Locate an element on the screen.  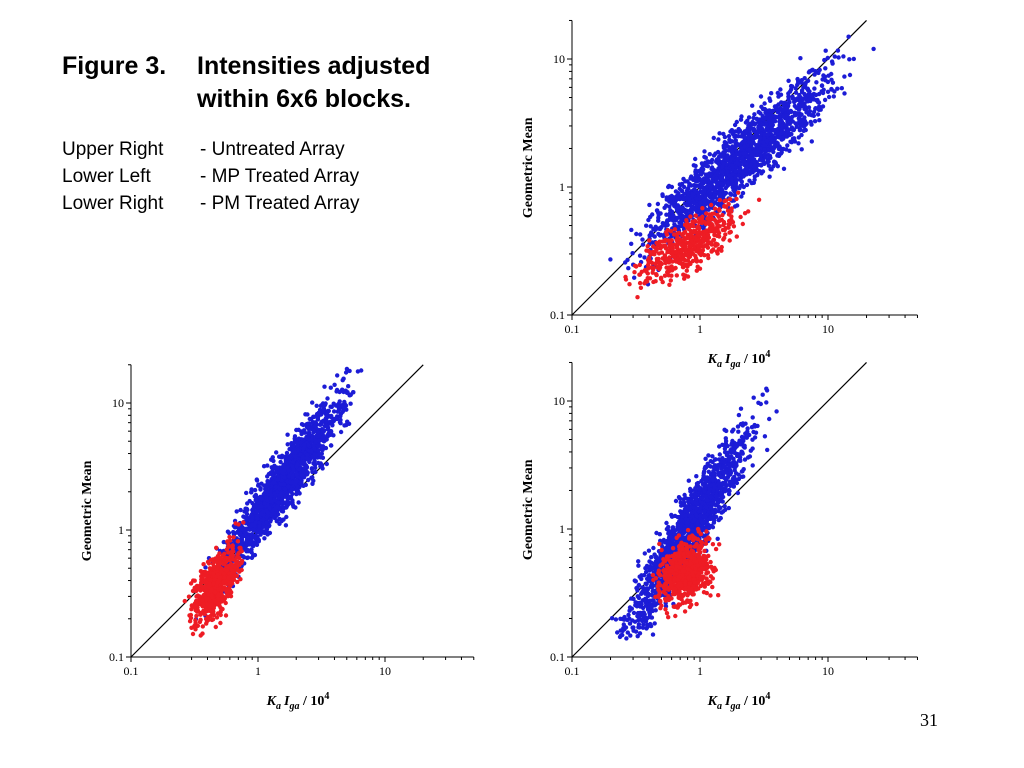
x-tick-label: 1 is located at coordinates (258, 671).